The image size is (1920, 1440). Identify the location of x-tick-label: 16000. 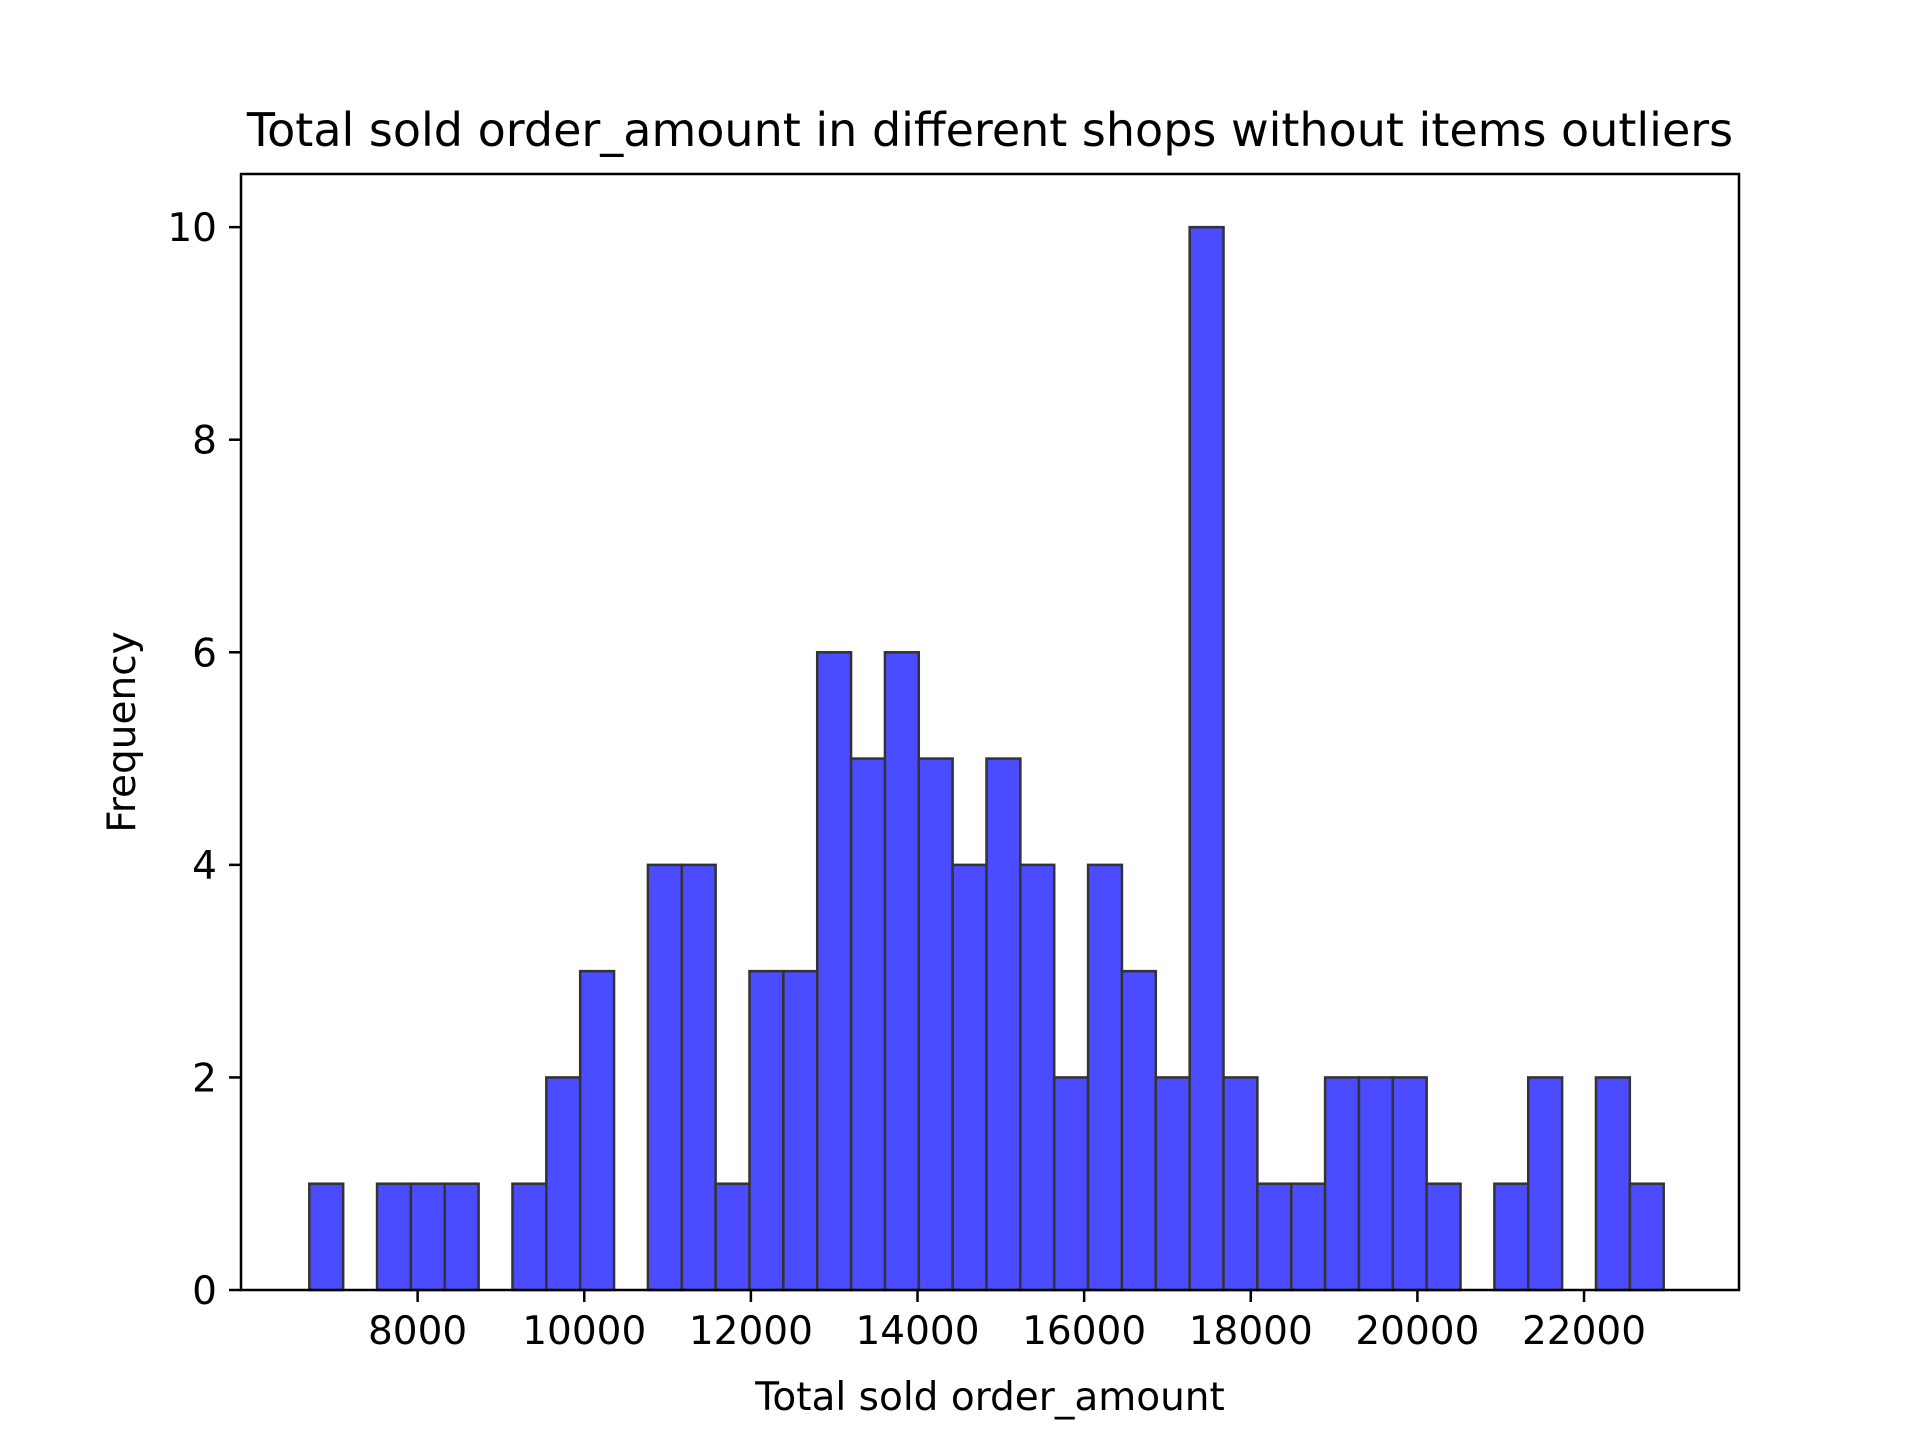
(1084, 1331).